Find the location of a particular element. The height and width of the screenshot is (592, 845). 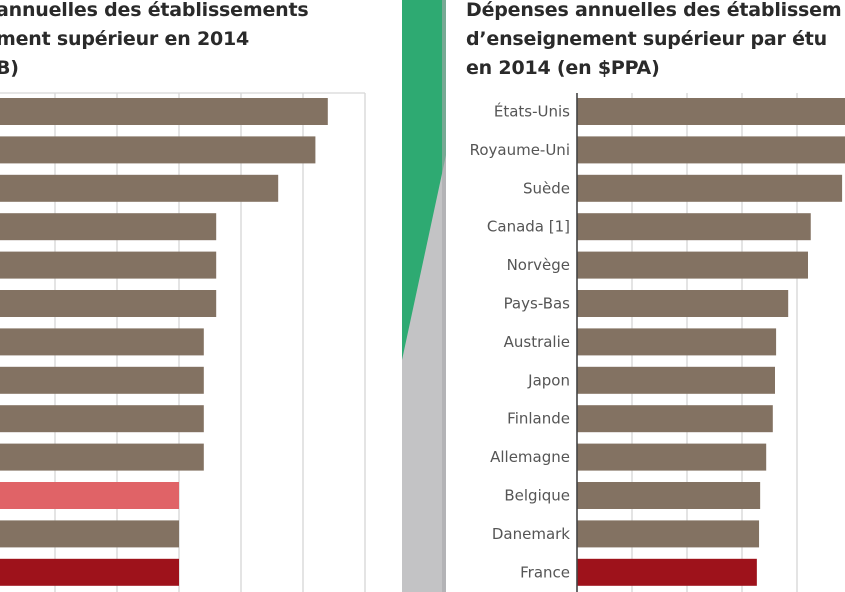

right-title-line-3: en 2014 (en $PPA) is located at coordinates (563, 68).